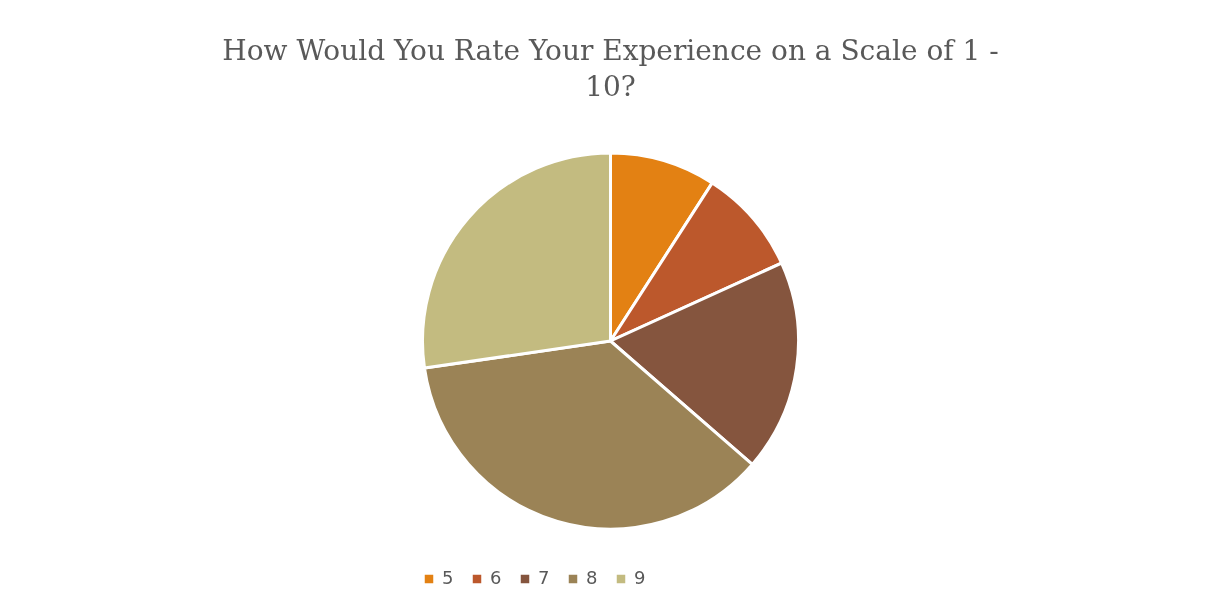 Image resolution: width=1214 pixels, height=613 pixels. What do you see at coordinates (592, 577) in the screenshot?
I see `legend-label: 8` at bounding box center [592, 577].